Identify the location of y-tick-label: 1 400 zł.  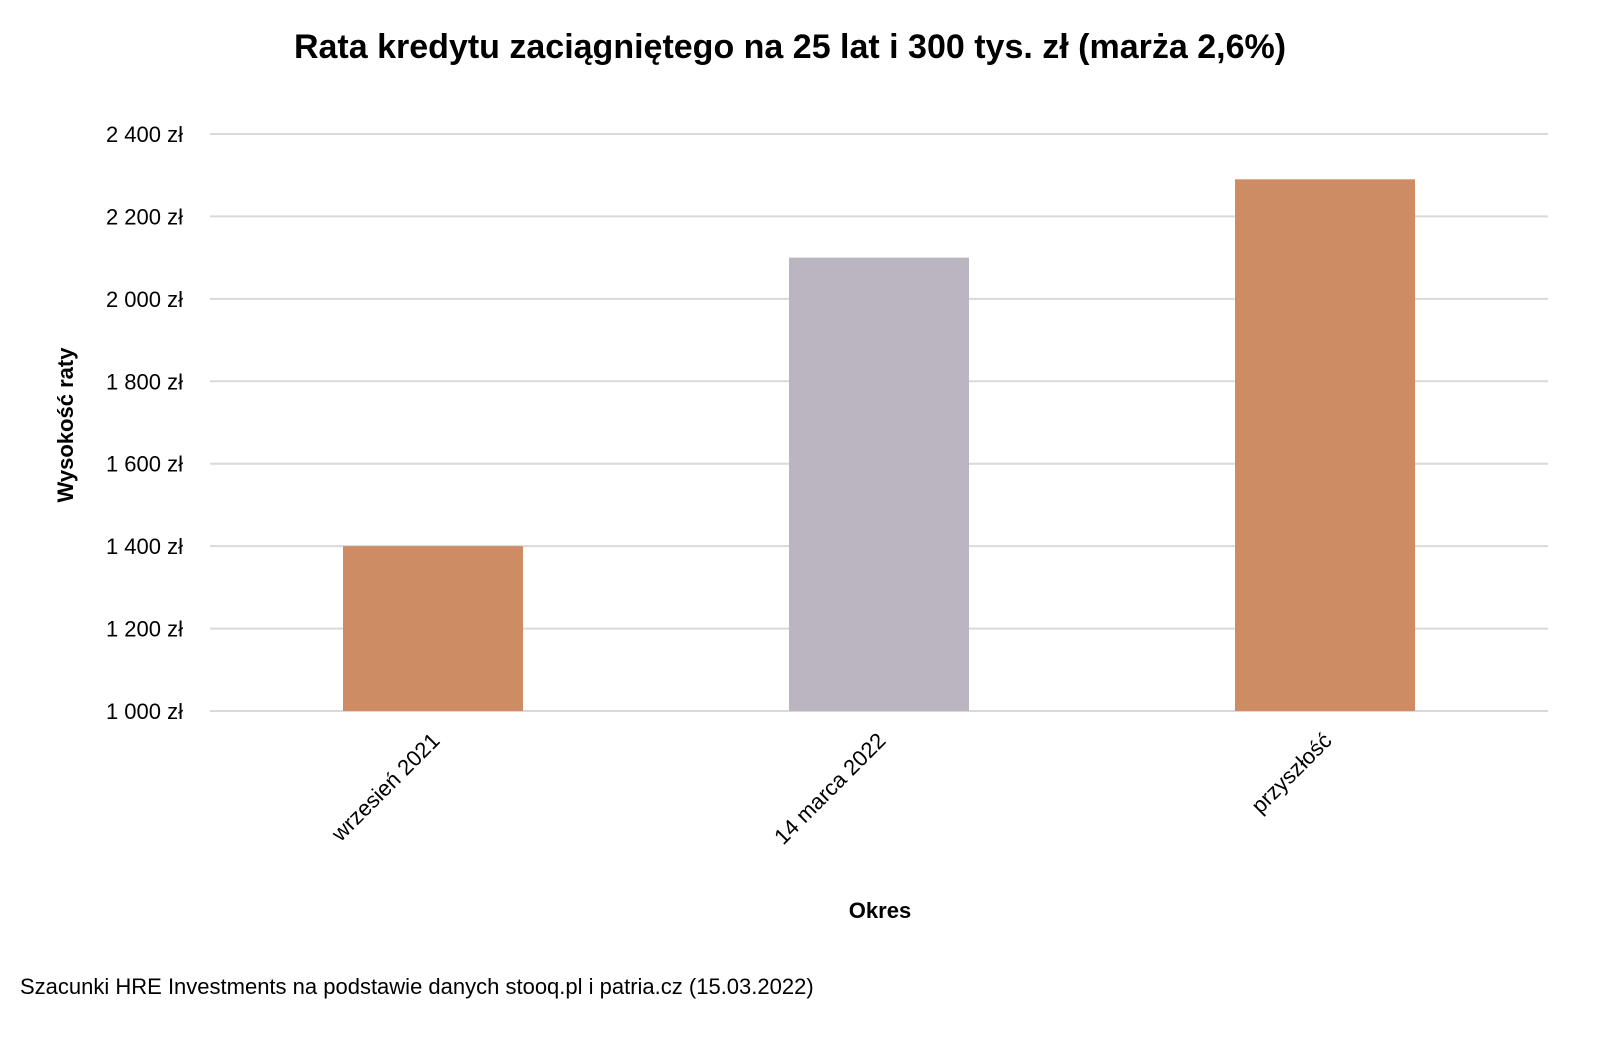
(144, 546).